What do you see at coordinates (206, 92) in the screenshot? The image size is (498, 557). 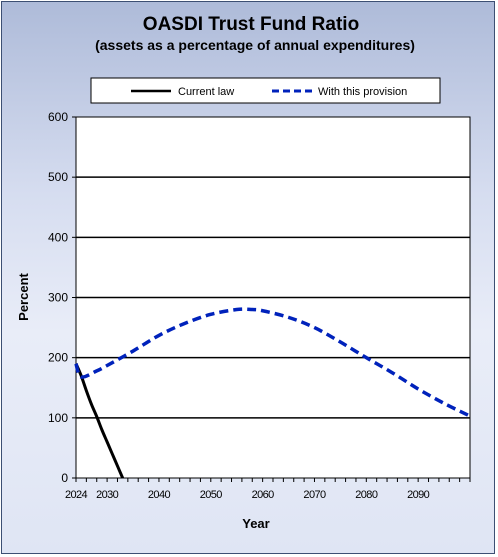 I see `legend-label-current-law: Current law` at bounding box center [206, 92].